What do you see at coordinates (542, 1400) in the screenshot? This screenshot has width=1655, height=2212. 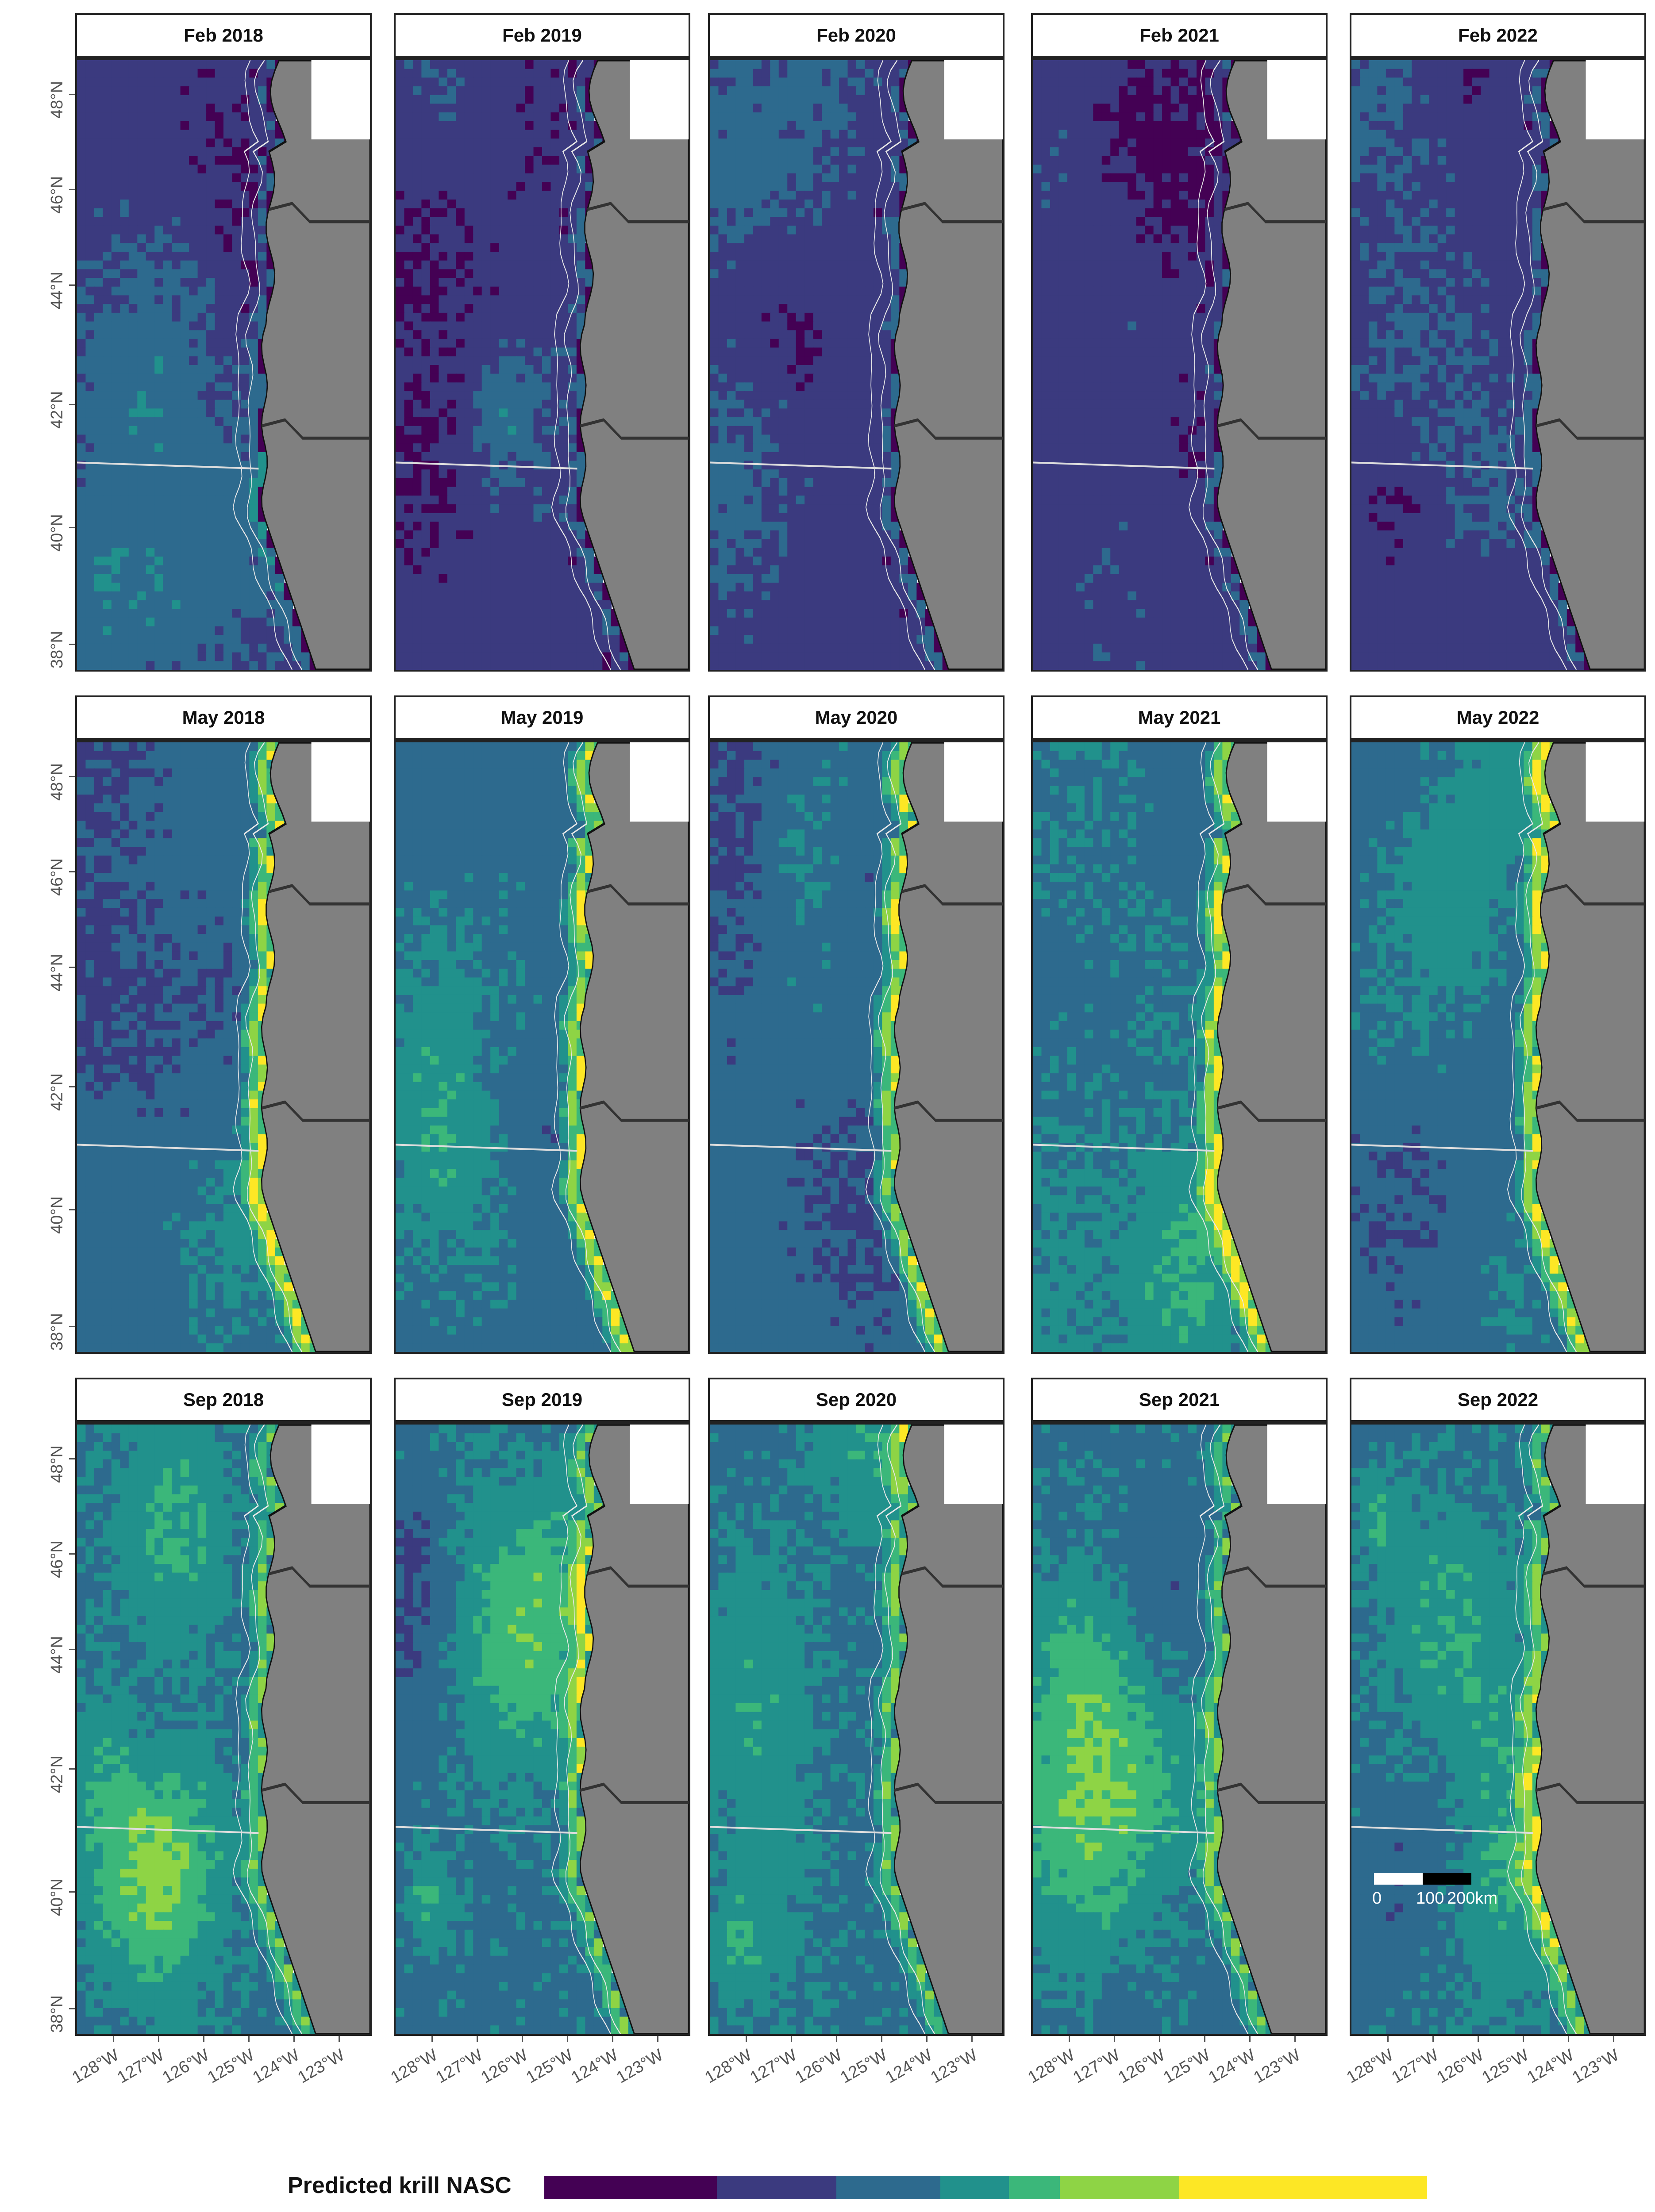 I see `panel-title: Sep 2019` at bounding box center [542, 1400].